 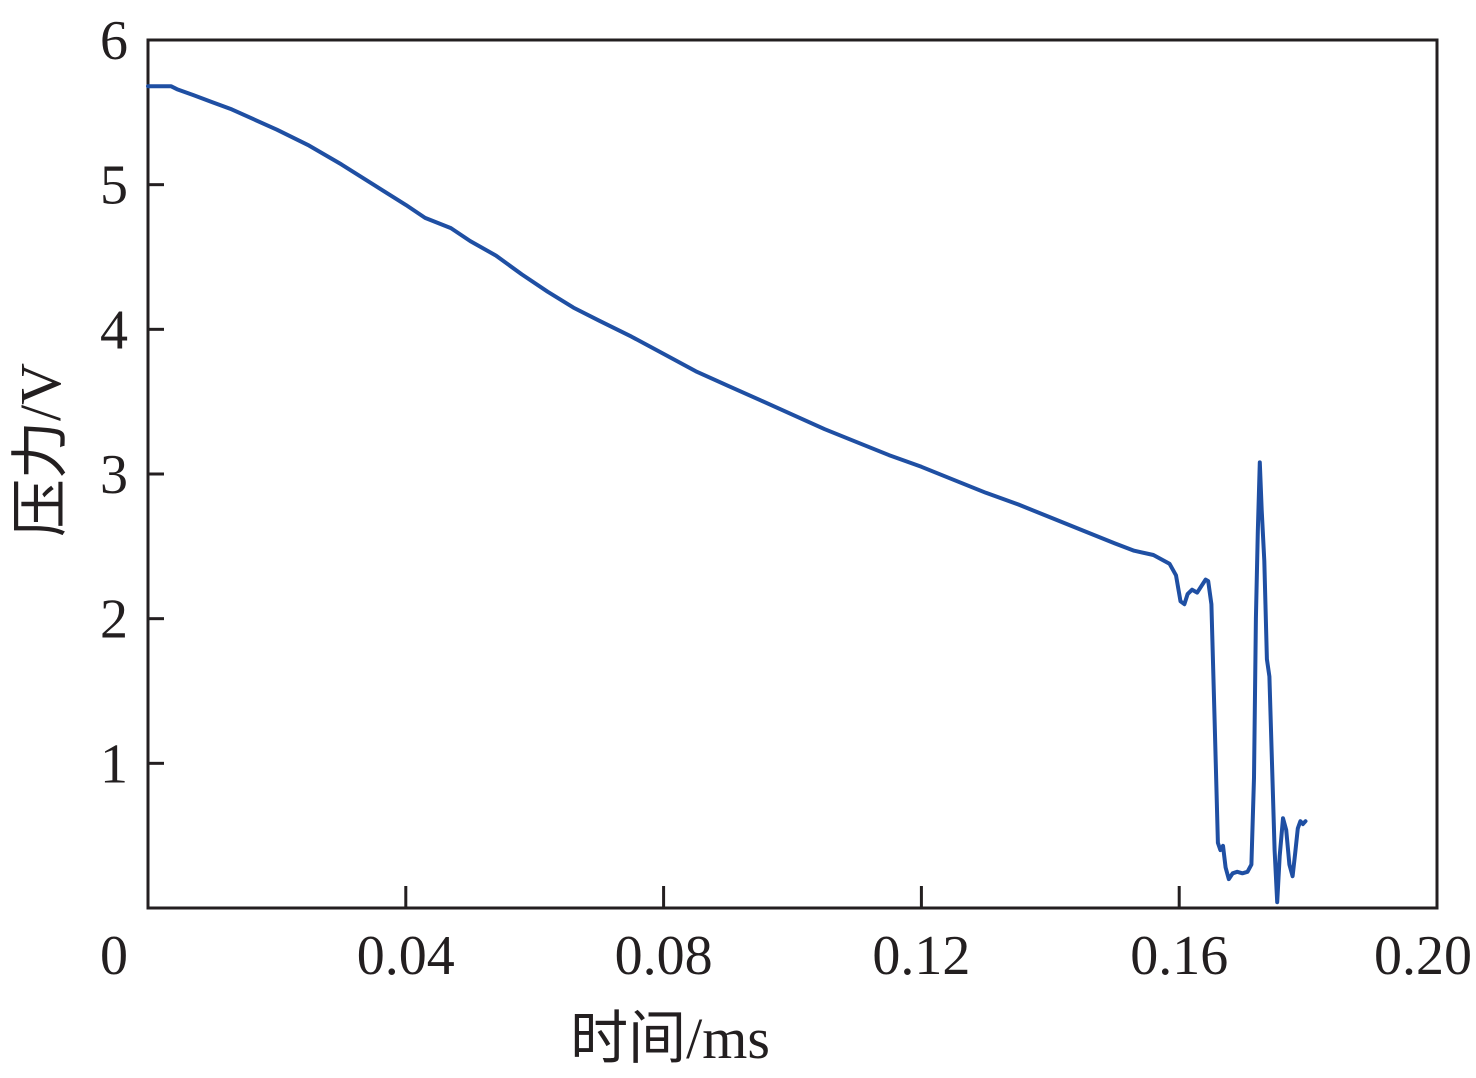 I want to click on x-tick-label: 0, so click(x=114, y=956).